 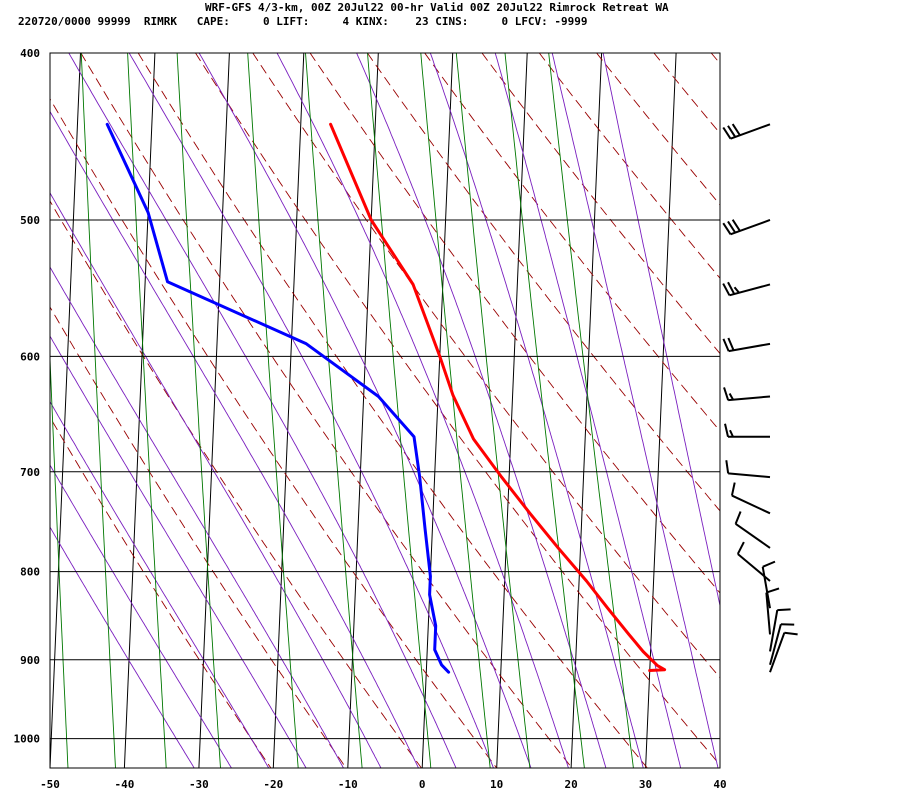 I want to click on x-tick-label: -40, so click(x=125, y=784).